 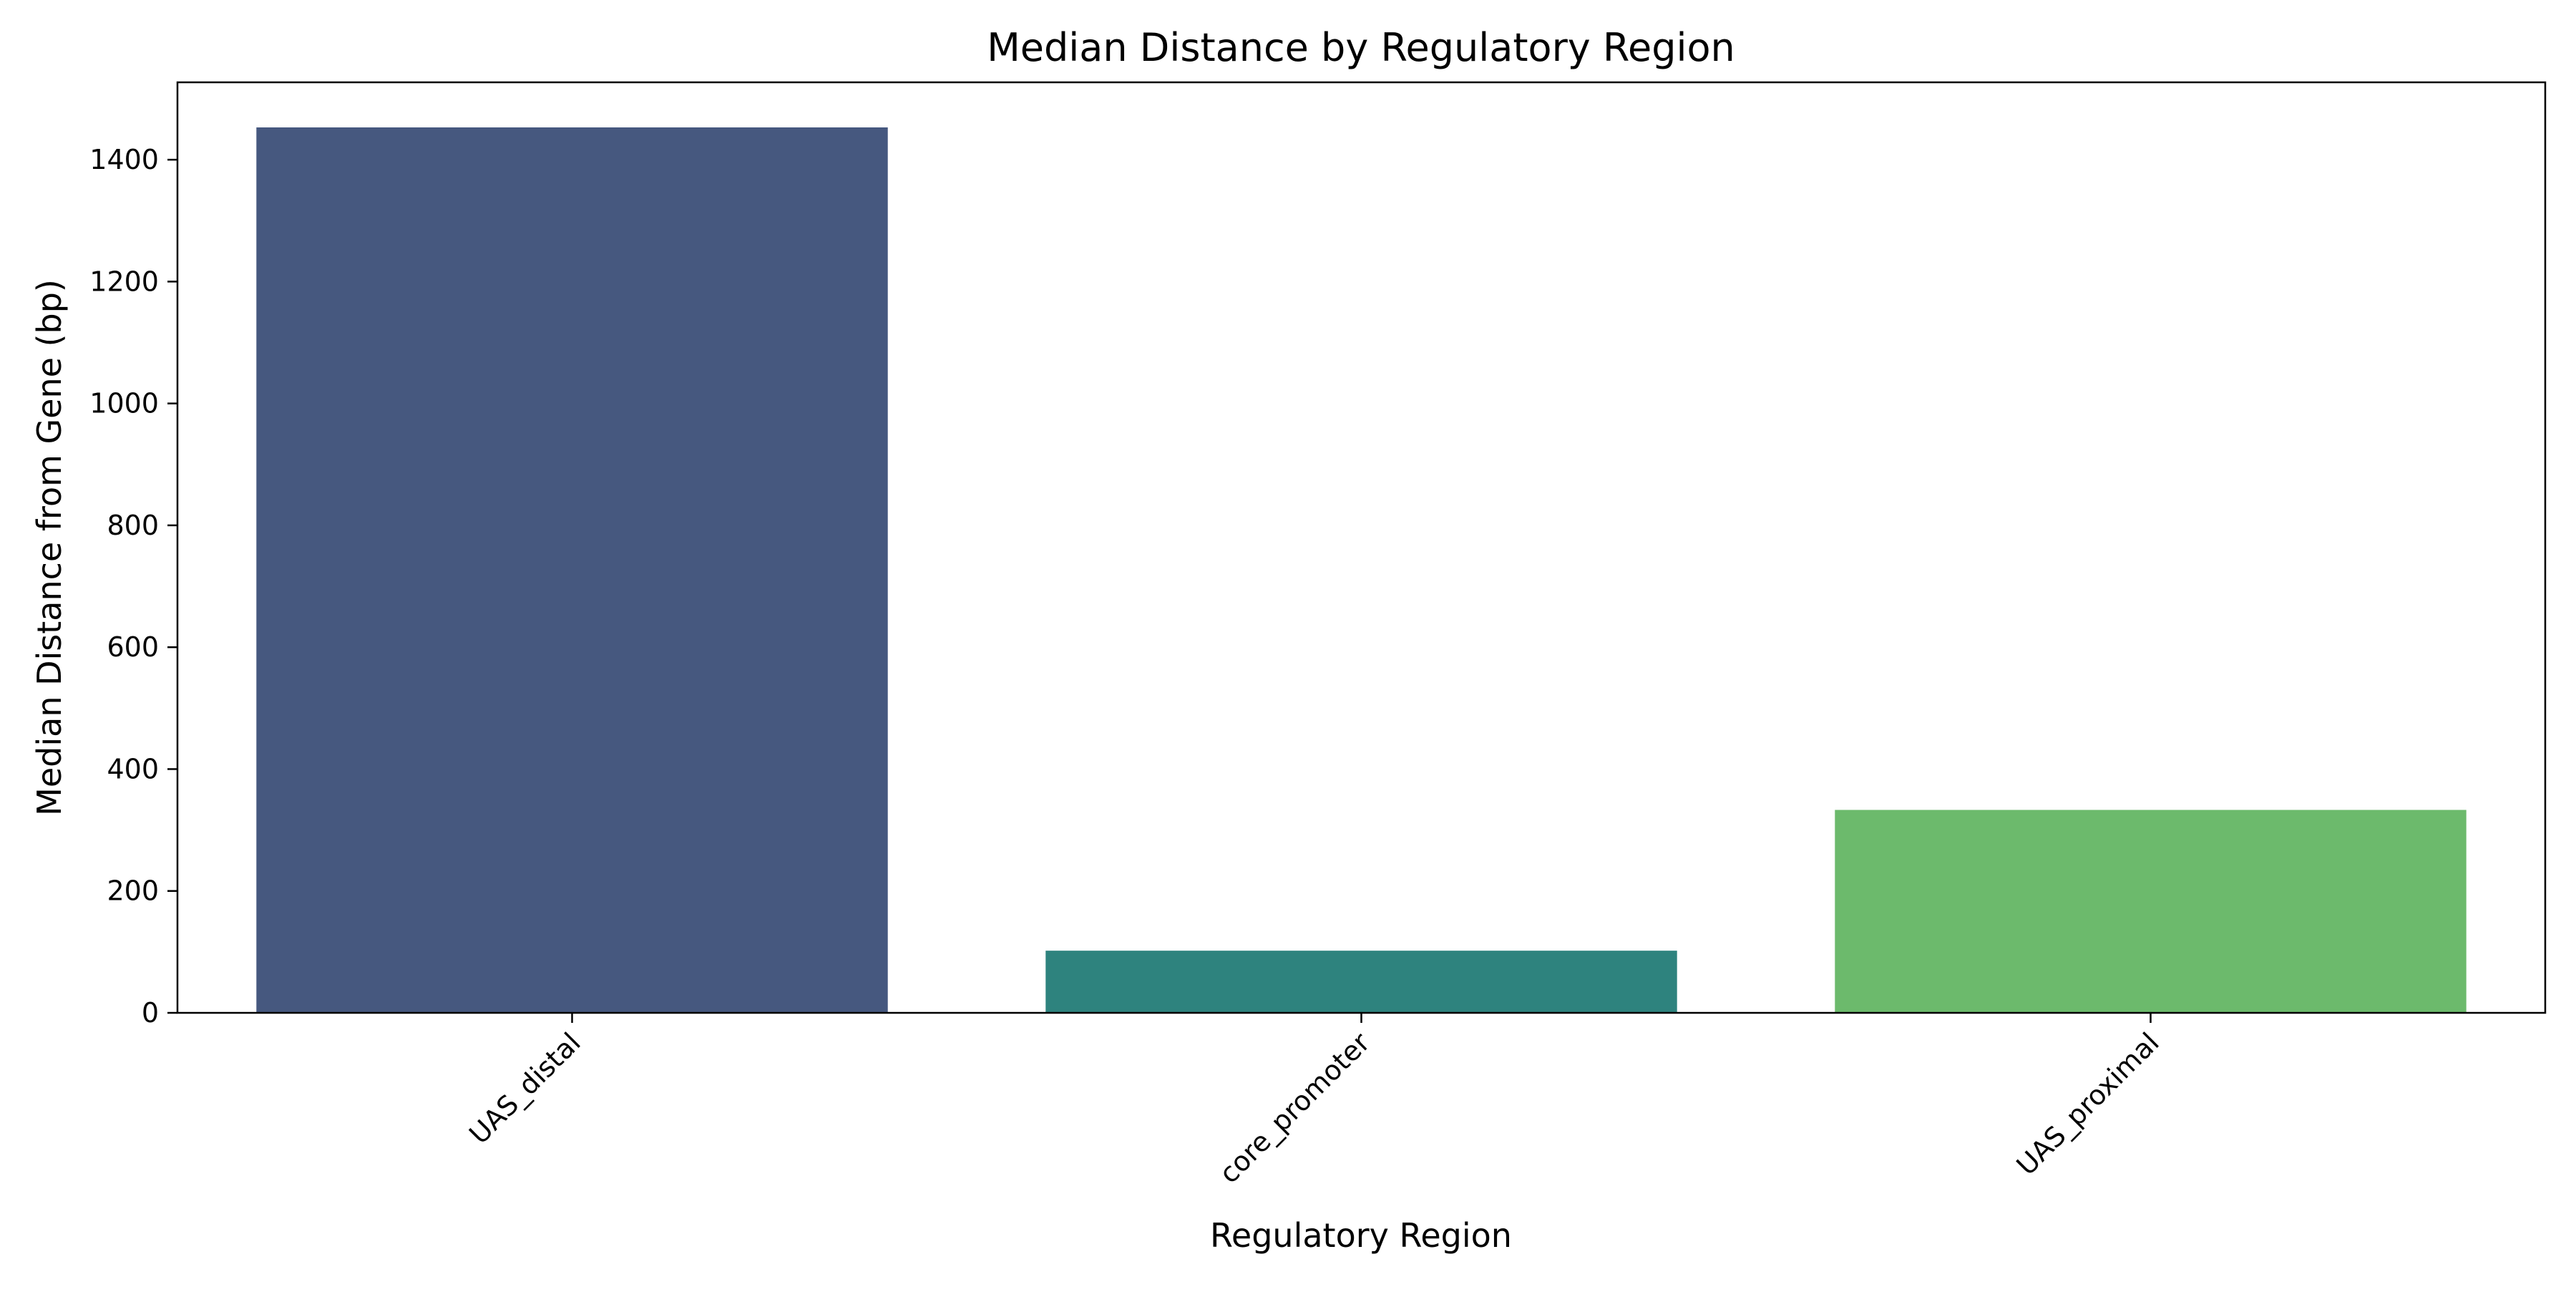 I want to click on y-axis: 0 200 400 600 800 1000 1200 1400, so click(x=133, y=586).